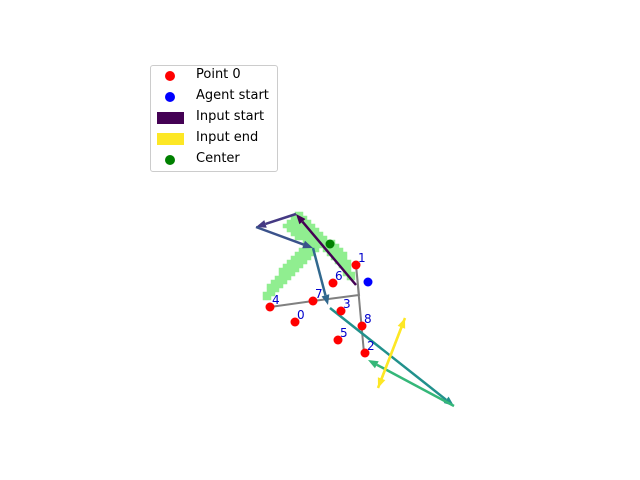  What do you see at coordinates (368, 319) in the screenshot?
I see `point-label: 8` at bounding box center [368, 319].